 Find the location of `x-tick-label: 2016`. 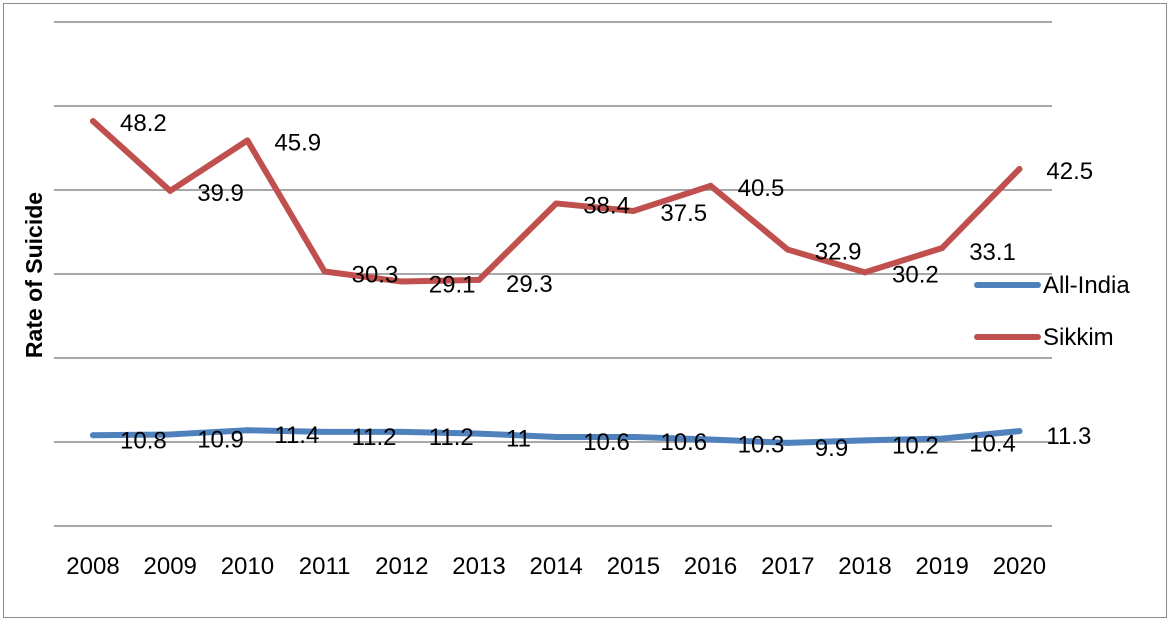

x-tick-label: 2016 is located at coordinates (710, 566).